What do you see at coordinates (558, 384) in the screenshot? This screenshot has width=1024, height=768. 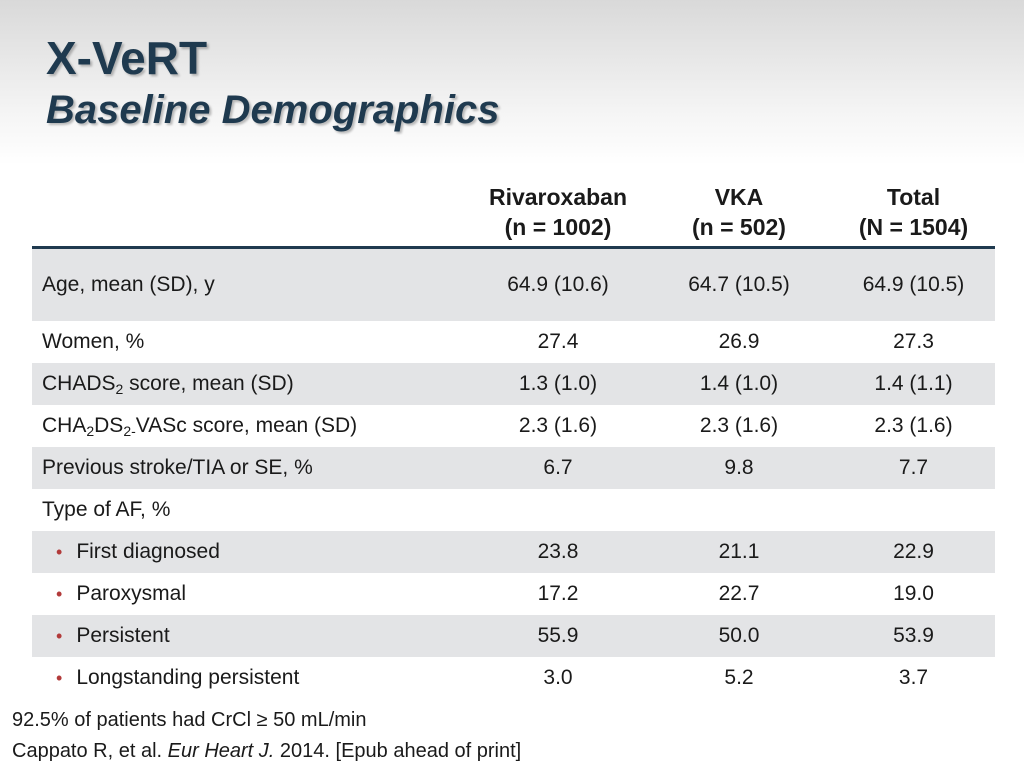 I see `cell-rivaroxaban: 1.3 (1.0)` at bounding box center [558, 384].